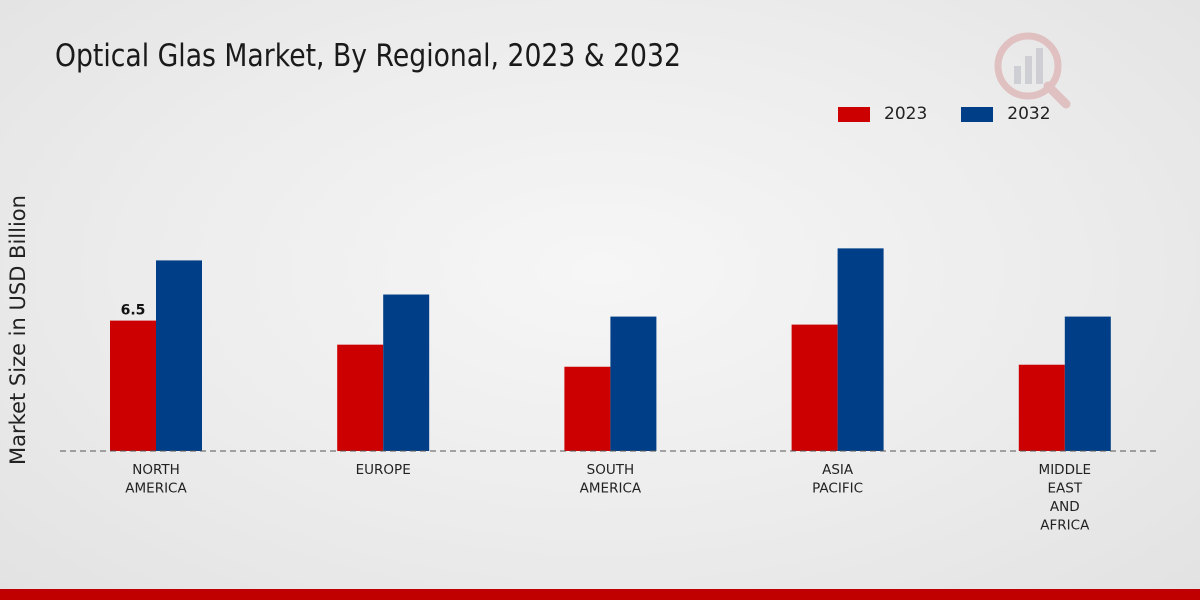 The height and width of the screenshot is (600, 1200). I want to click on legend-item-2032: 2032, so click(1006, 114).